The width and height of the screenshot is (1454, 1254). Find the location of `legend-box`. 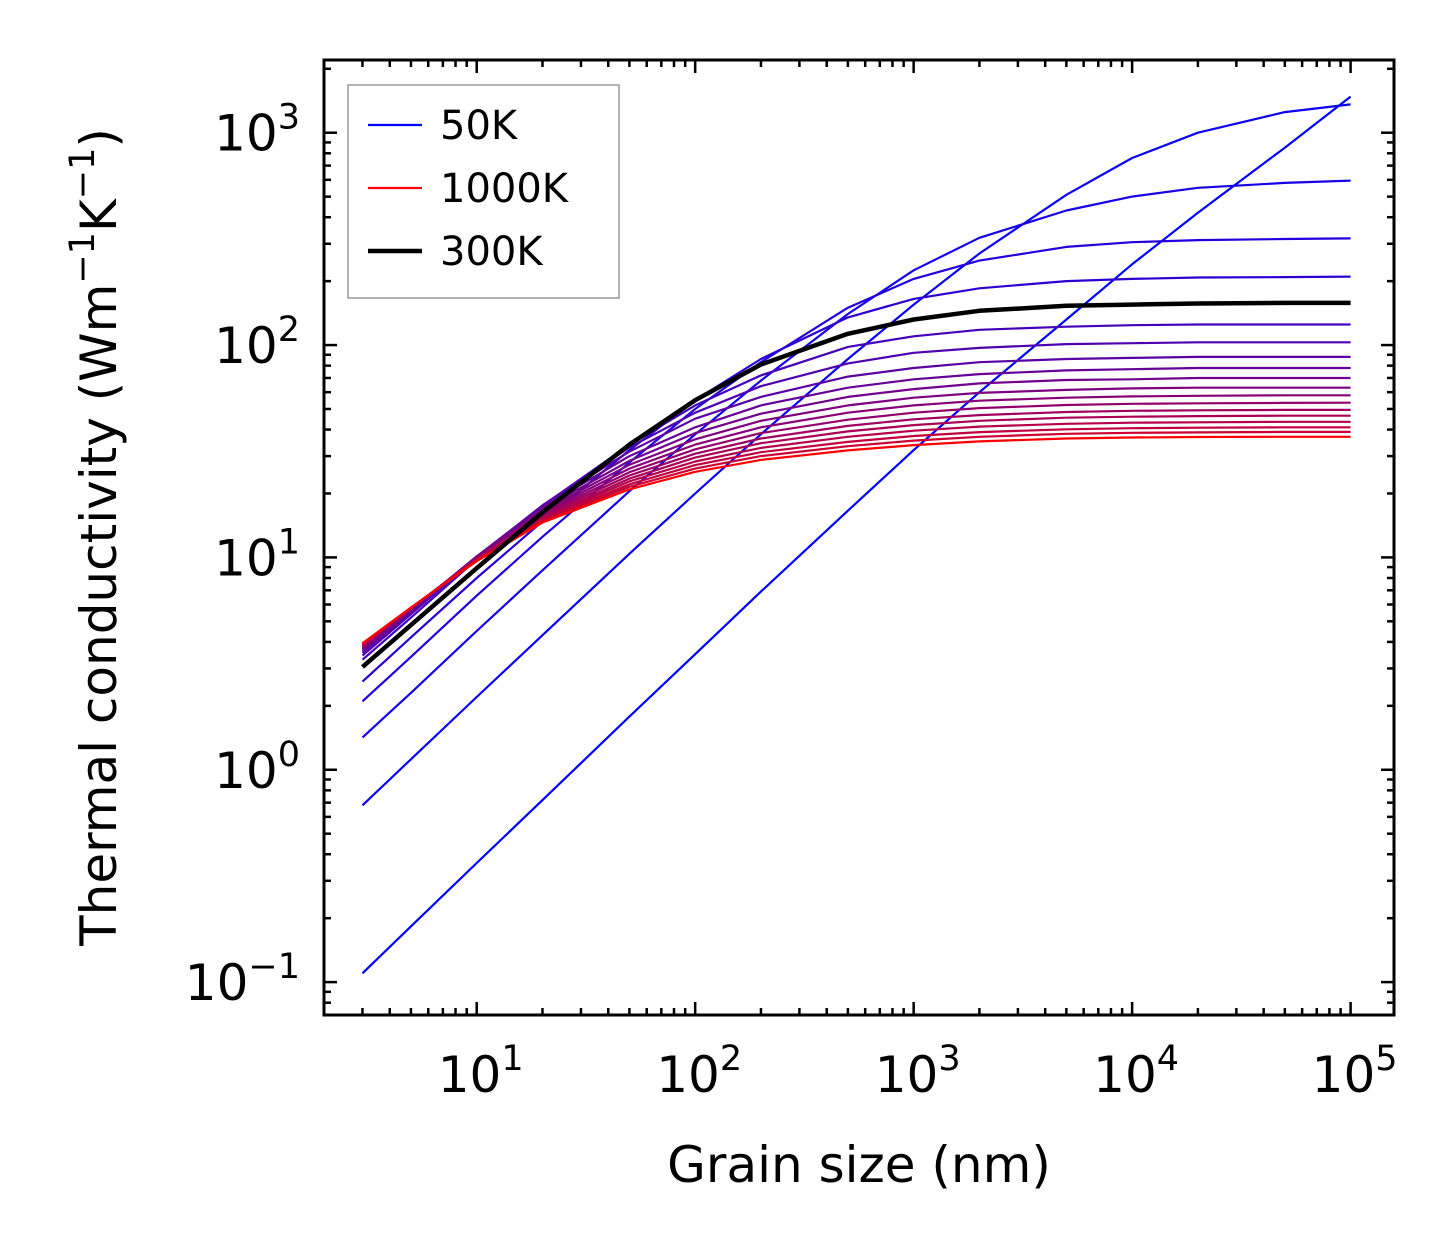

legend-box is located at coordinates (483, 191).